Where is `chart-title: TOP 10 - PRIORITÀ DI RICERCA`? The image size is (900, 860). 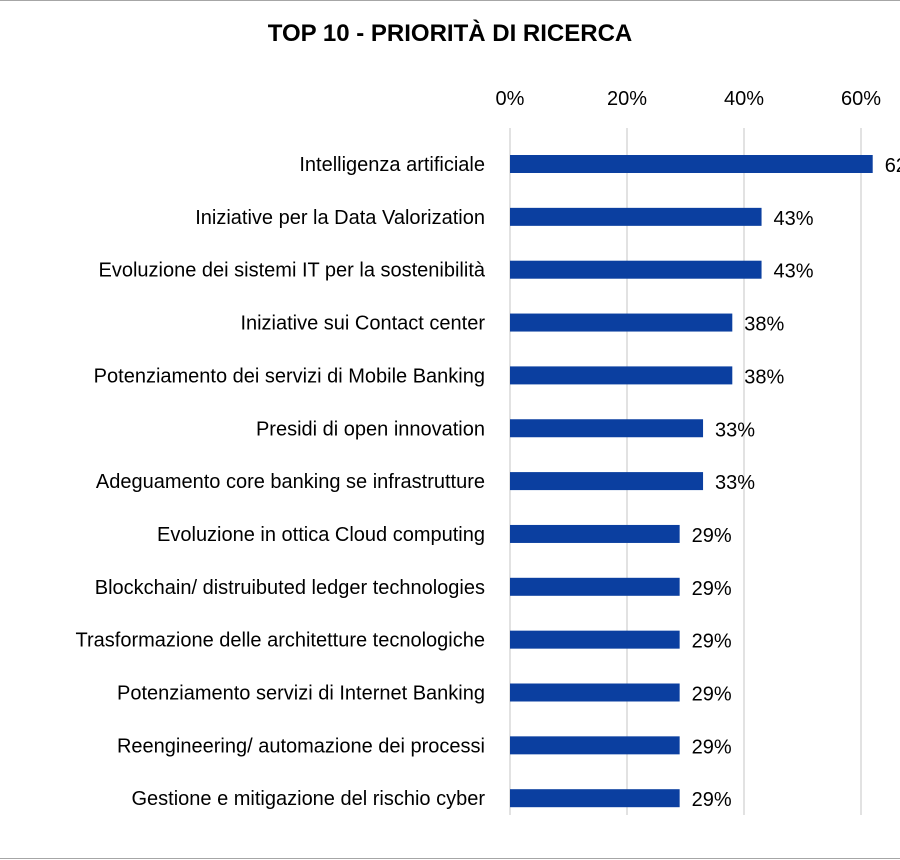
chart-title: TOP 10 - PRIORITÀ DI RICERCA is located at coordinates (450, 33).